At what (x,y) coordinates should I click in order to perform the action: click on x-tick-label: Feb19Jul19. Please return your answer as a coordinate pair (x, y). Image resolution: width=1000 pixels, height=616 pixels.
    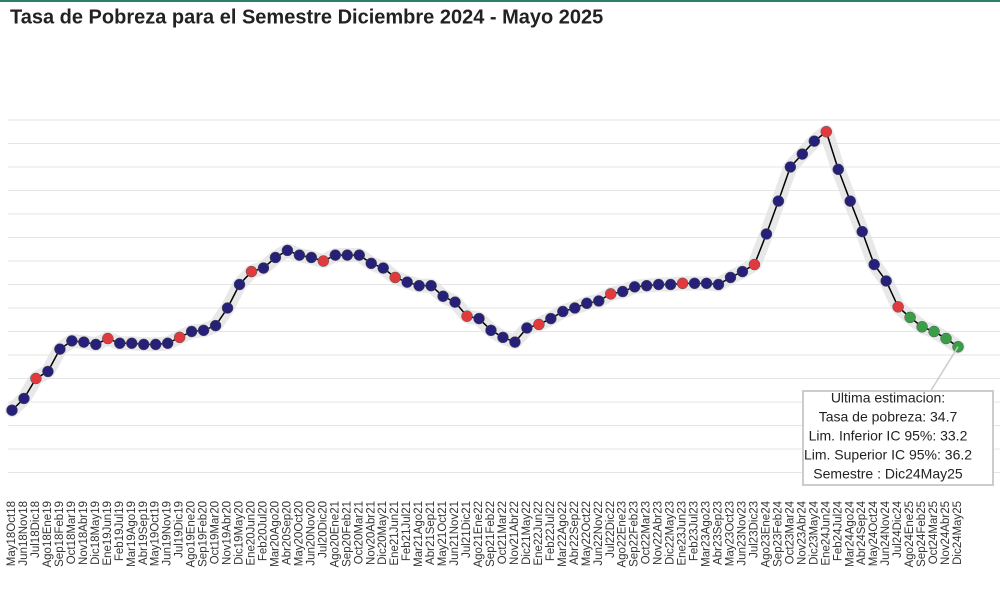
    Looking at the image, I should click on (120, 531).